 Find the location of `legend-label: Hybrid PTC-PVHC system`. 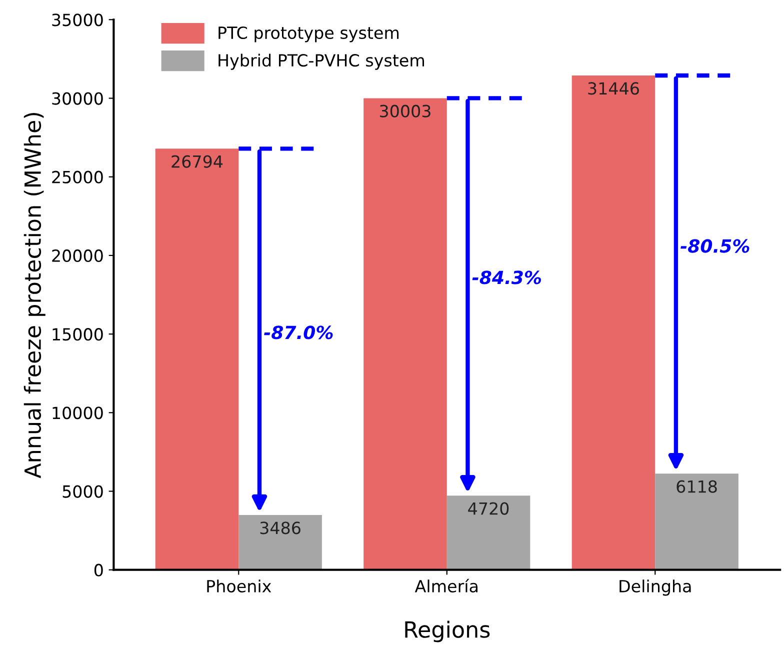

legend-label: Hybrid PTC-PVHC system is located at coordinates (321, 62).